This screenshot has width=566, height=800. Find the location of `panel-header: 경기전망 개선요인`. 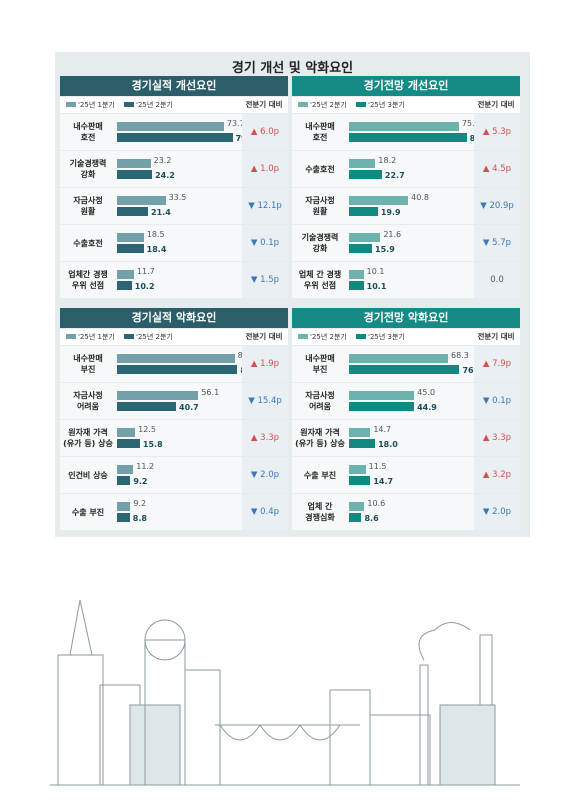

panel-header: 경기전망 개선요인 is located at coordinates (406, 86).